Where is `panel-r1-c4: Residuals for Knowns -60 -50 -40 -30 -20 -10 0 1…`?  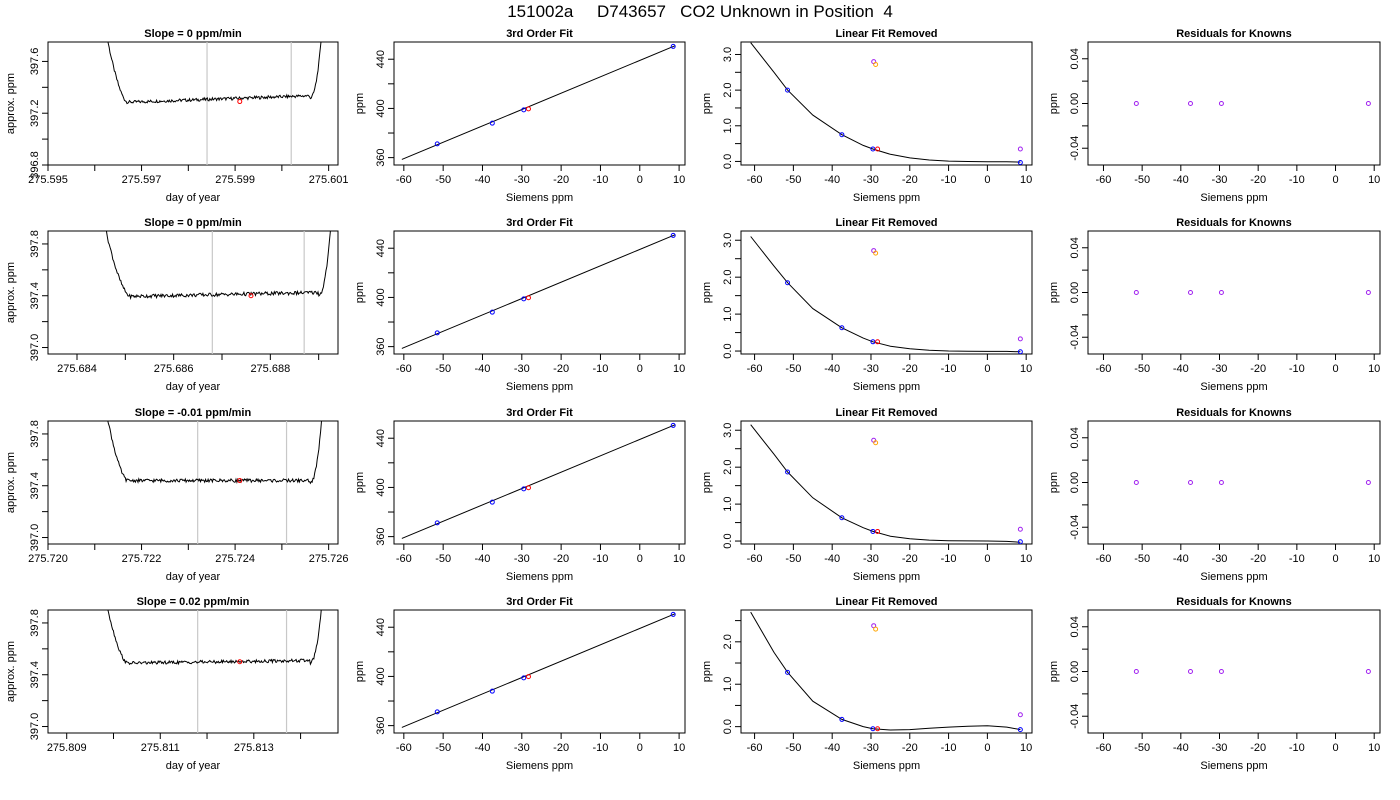
panel-r1-c4: Residuals for Knowns -60 -50 -40 -30 -20 -10 0 1… is located at coordinates (1214, 116).